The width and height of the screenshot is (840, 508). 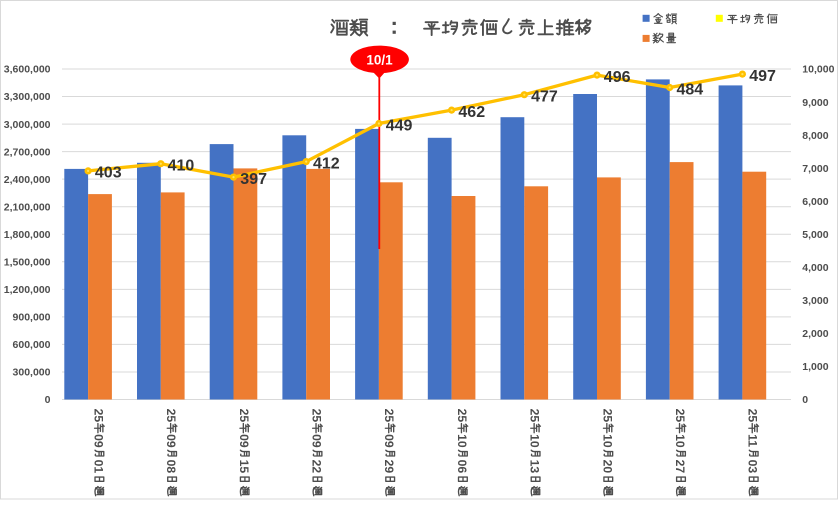 What do you see at coordinates (607, 467) in the screenshot?
I see `svg-text: 20` at bounding box center [607, 467].